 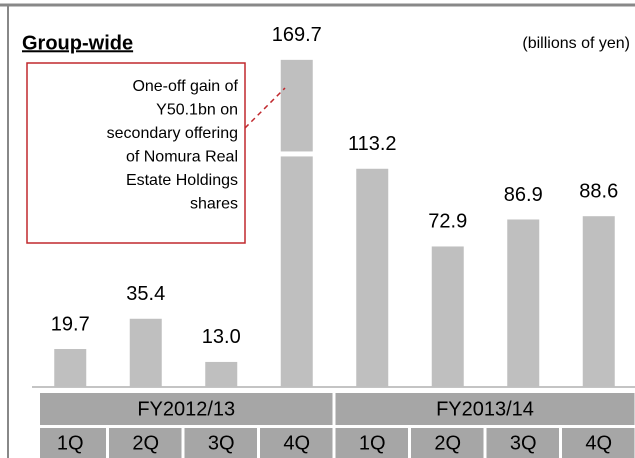 I want to click on annotation-leader, so click(x=265, y=108).